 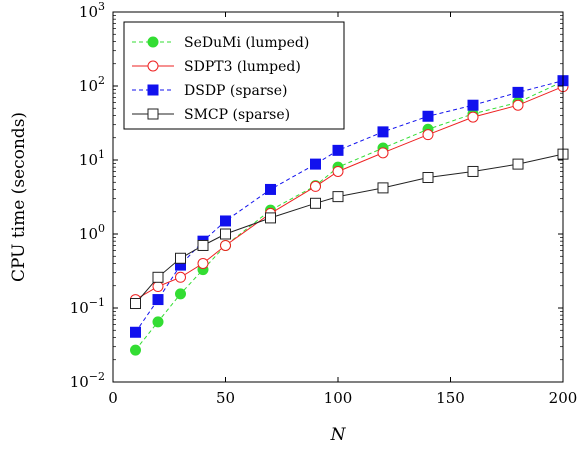 What do you see at coordinates (450, 398) in the screenshot?
I see `x-tick-label: 150` at bounding box center [450, 398].